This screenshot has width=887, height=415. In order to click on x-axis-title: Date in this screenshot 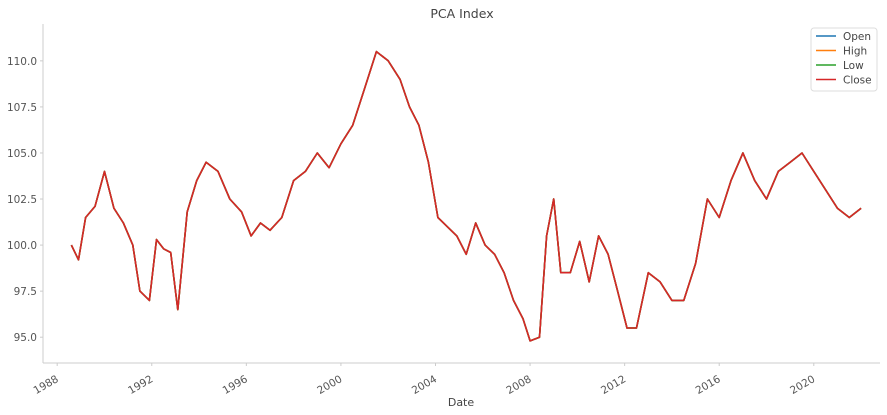, I will do `click(461, 402)`.